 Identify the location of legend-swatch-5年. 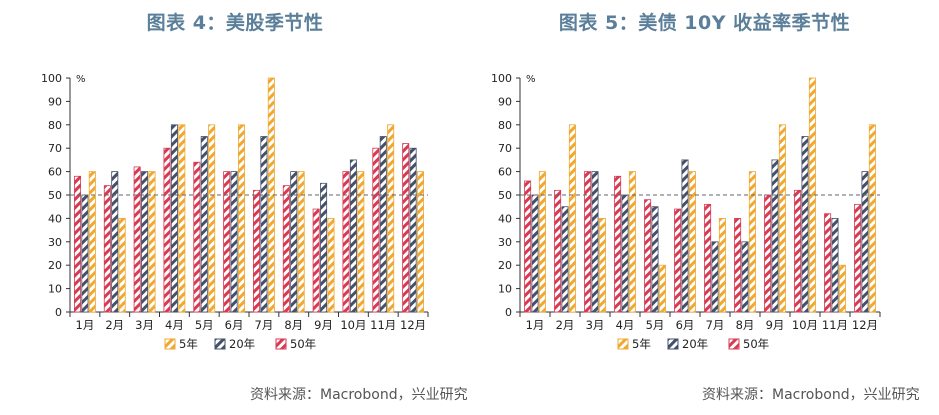
(623, 344).